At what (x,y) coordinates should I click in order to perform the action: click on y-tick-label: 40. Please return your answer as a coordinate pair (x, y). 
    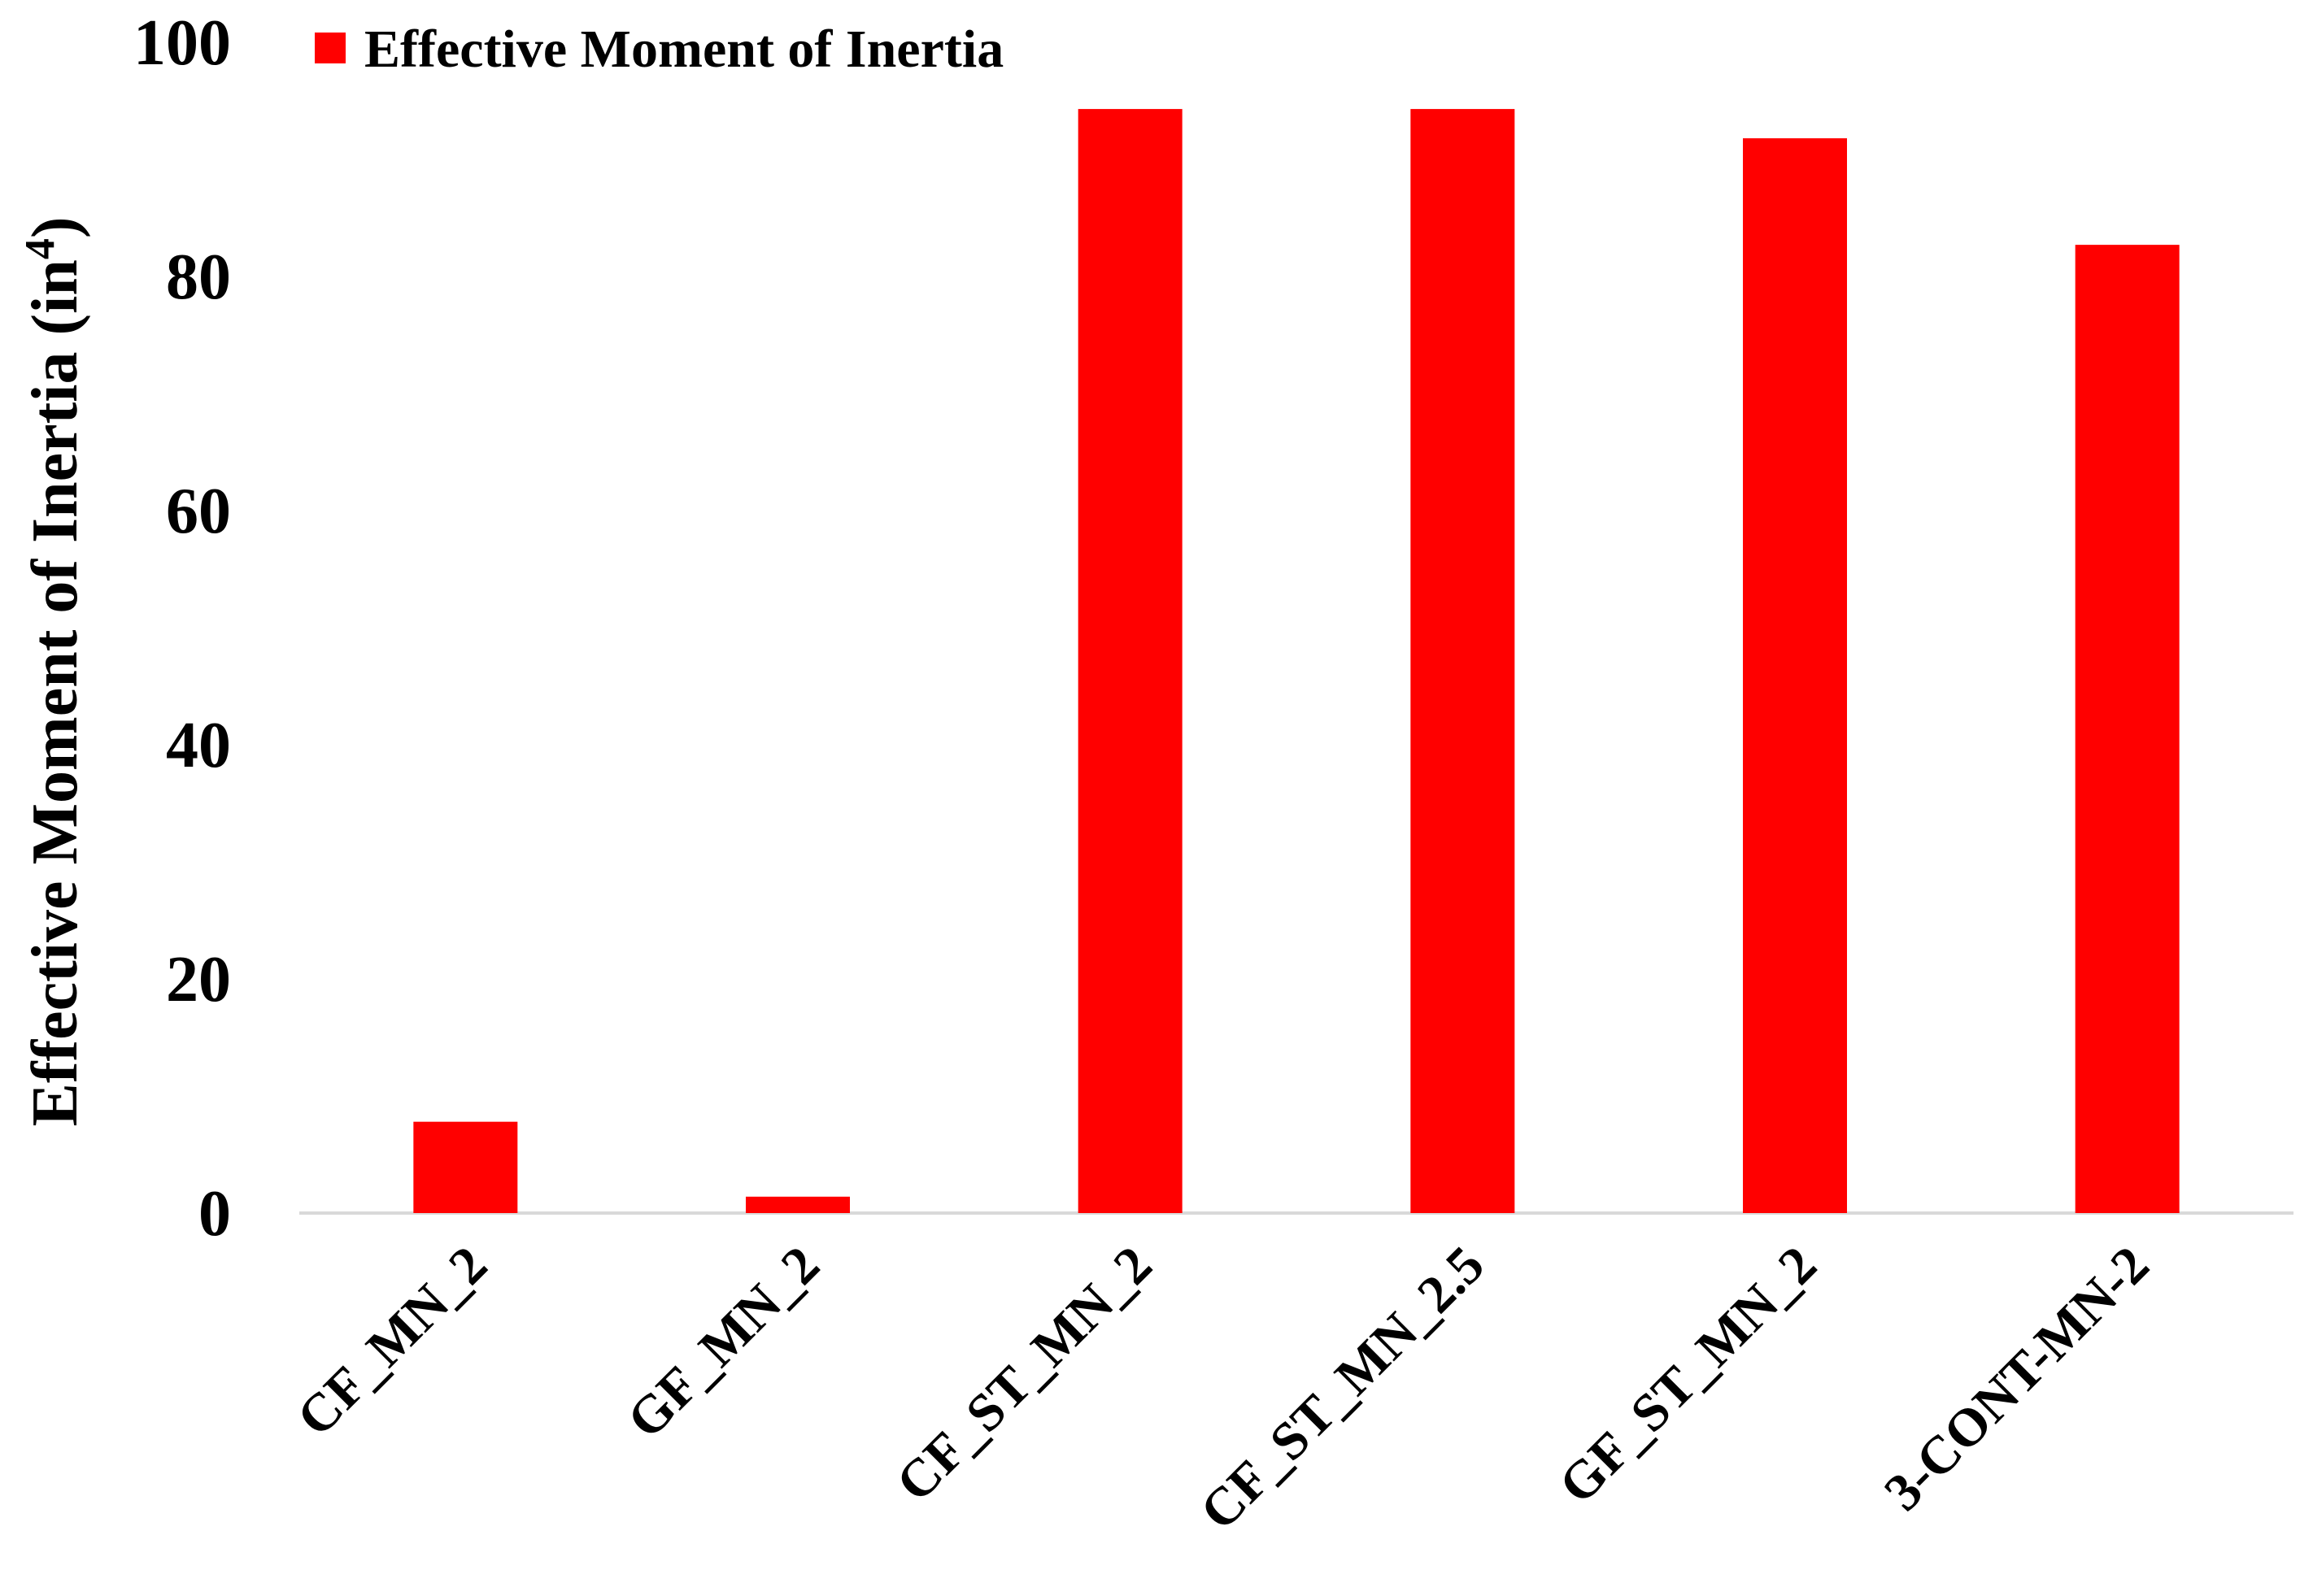
    Looking at the image, I should click on (198, 746).